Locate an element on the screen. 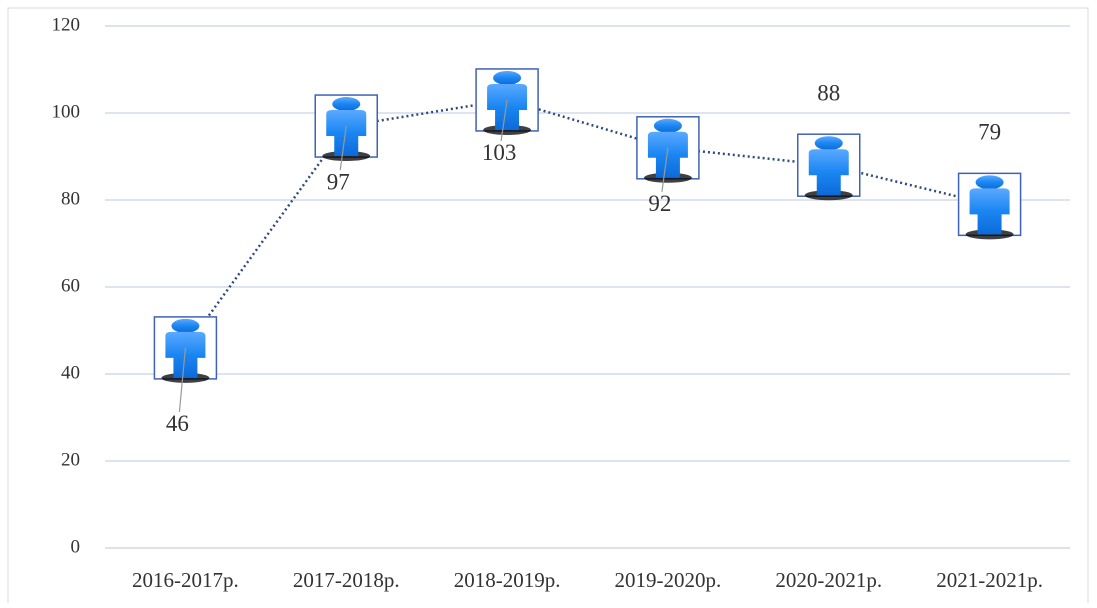  y-tick-label: 60 is located at coordinates (70, 285).